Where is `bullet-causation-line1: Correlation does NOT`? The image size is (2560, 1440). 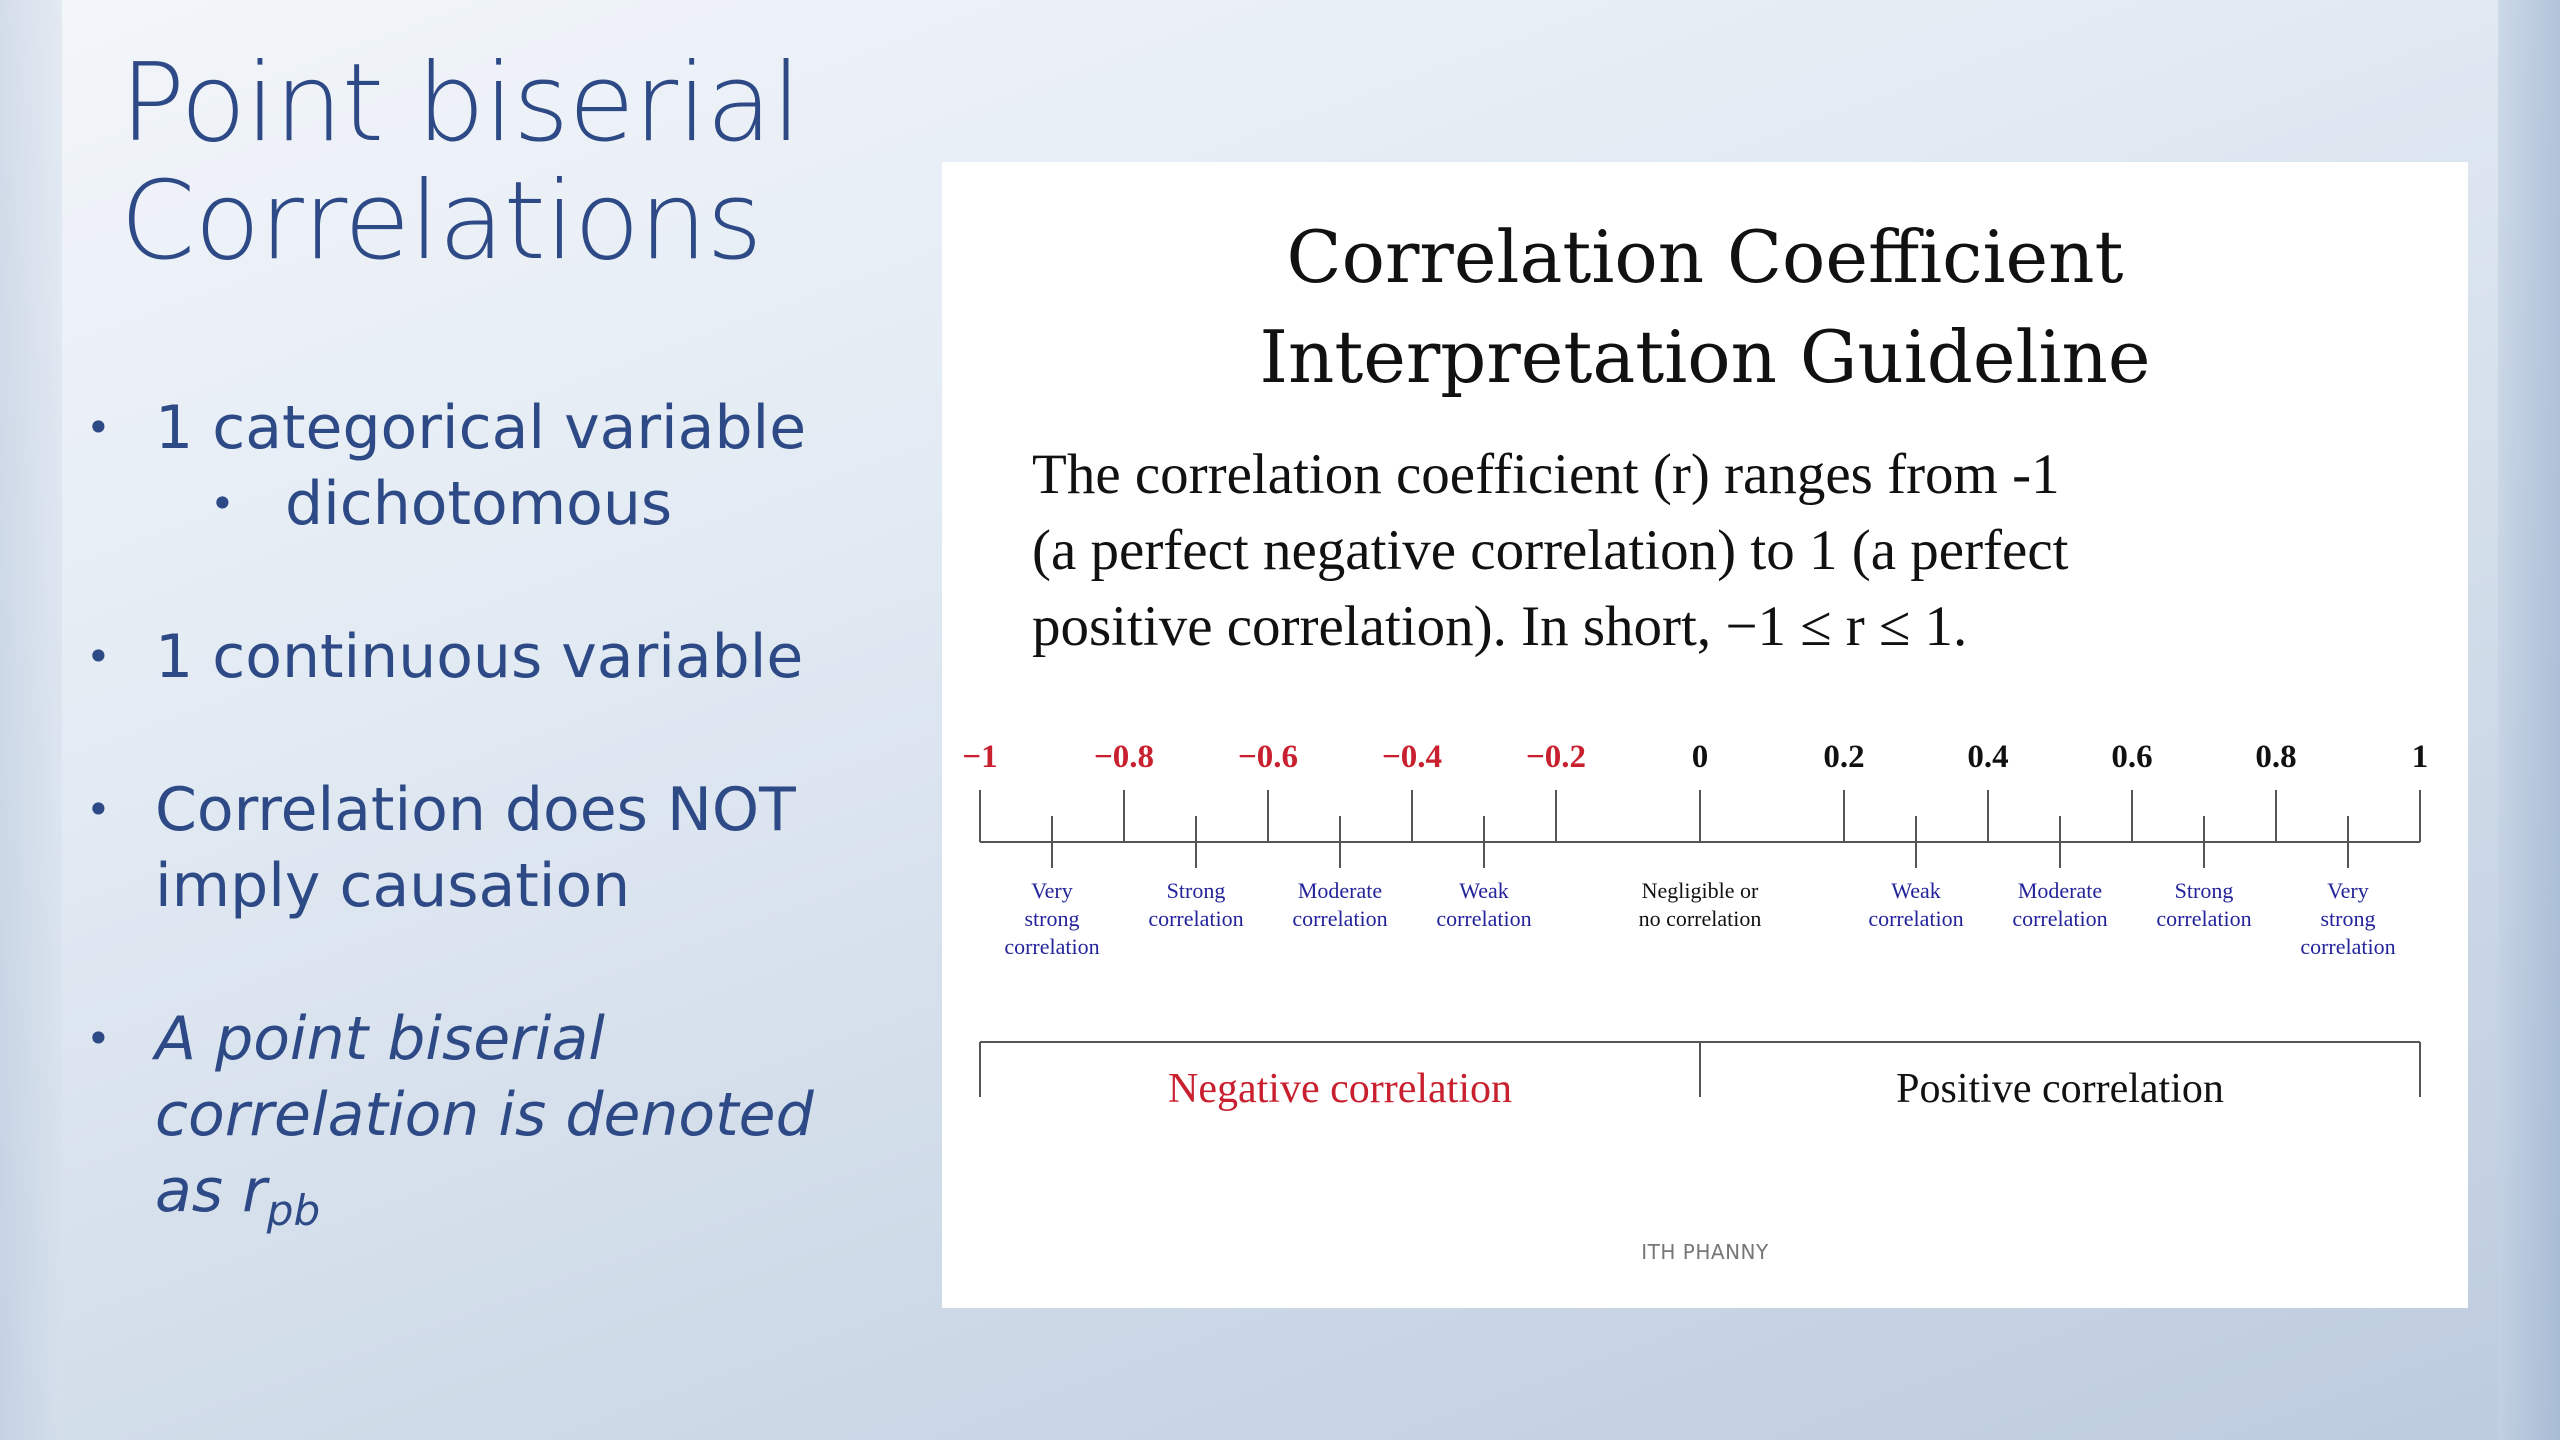
bullet-causation-line1: Correlation does NOT is located at coordinates (475, 810).